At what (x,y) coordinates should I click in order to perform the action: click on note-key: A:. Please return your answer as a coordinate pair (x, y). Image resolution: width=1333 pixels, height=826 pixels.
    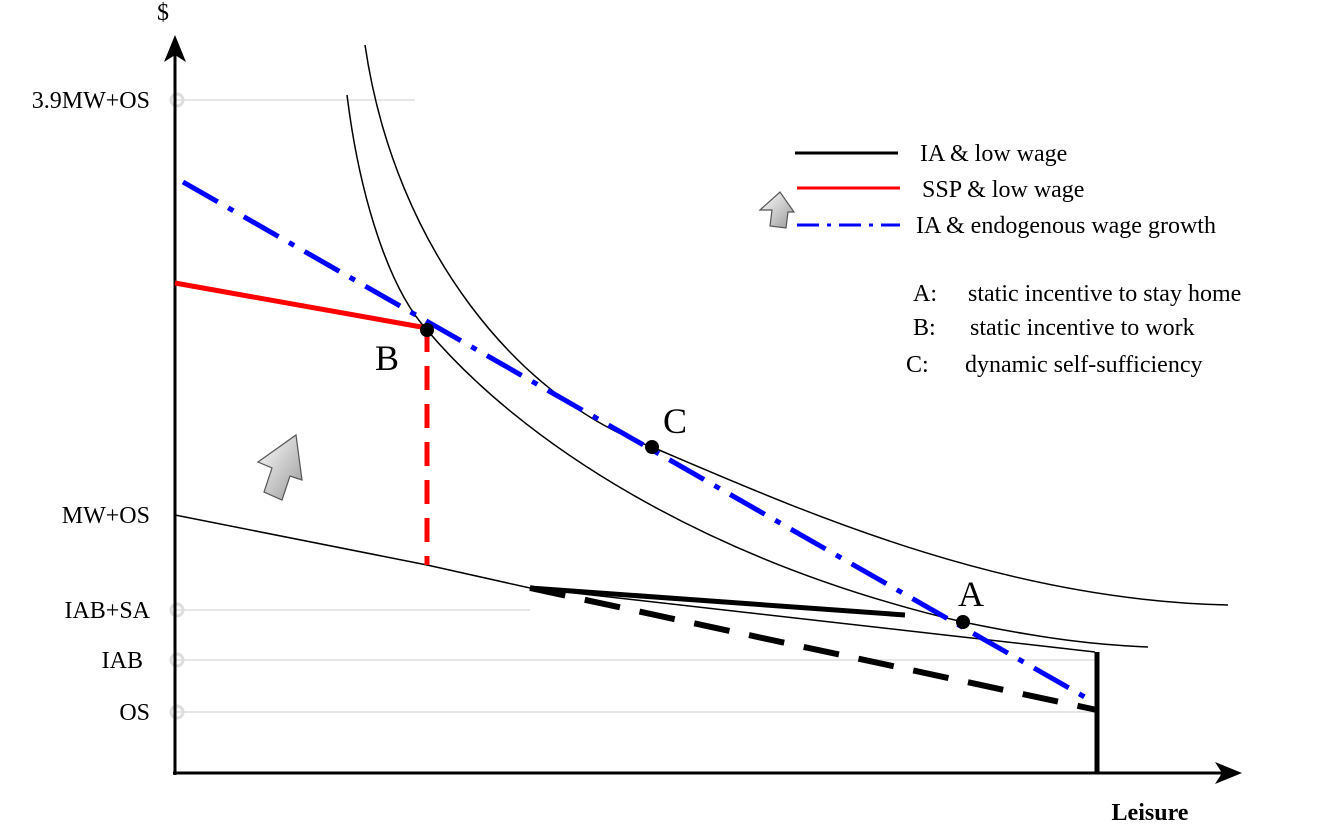
    Looking at the image, I should click on (925, 294).